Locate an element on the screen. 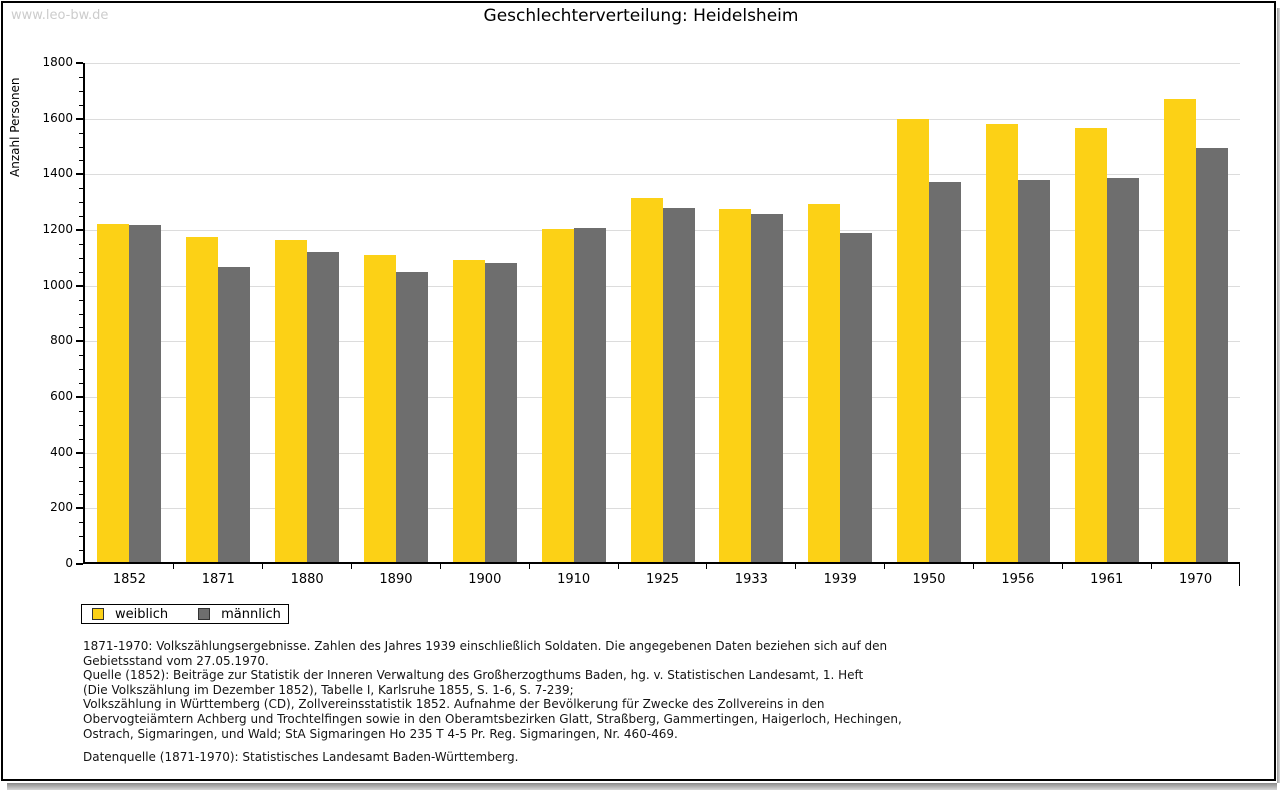 The image size is (1280, 791). y-tick-label-600: 600 is located at coordinates (61, 396).